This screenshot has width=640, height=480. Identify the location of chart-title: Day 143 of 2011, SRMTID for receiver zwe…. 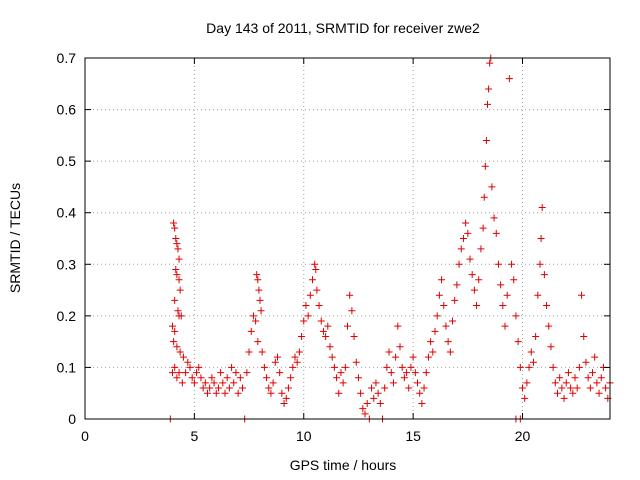
(343, 28).